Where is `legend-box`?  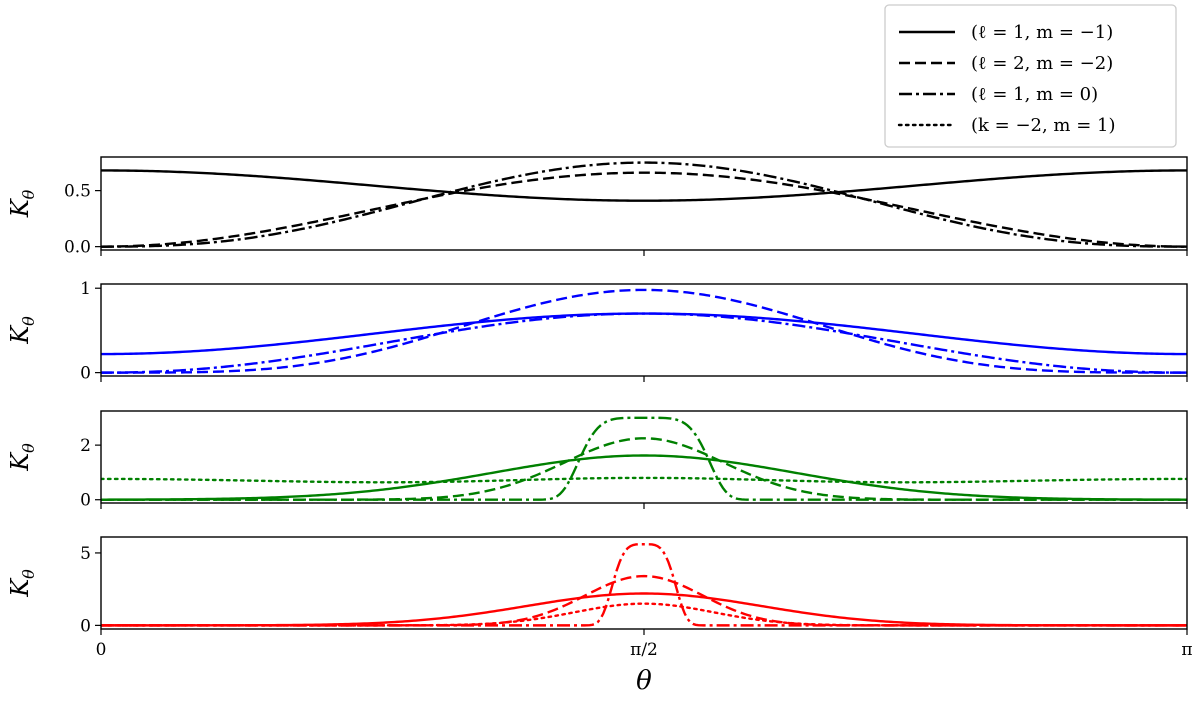
legend-box is located at coordinates (1030, 76).